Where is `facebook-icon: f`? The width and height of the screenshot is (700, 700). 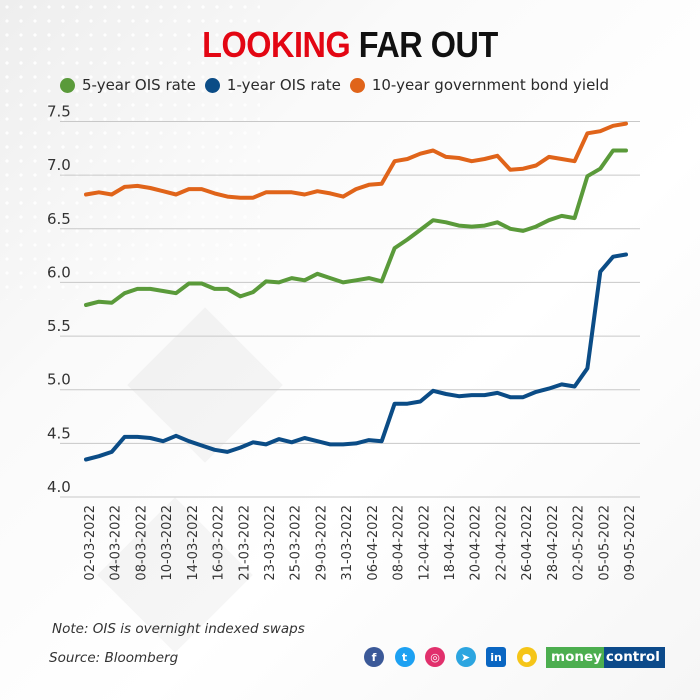
facebook-icon: f is located at coordinates (374, 657).